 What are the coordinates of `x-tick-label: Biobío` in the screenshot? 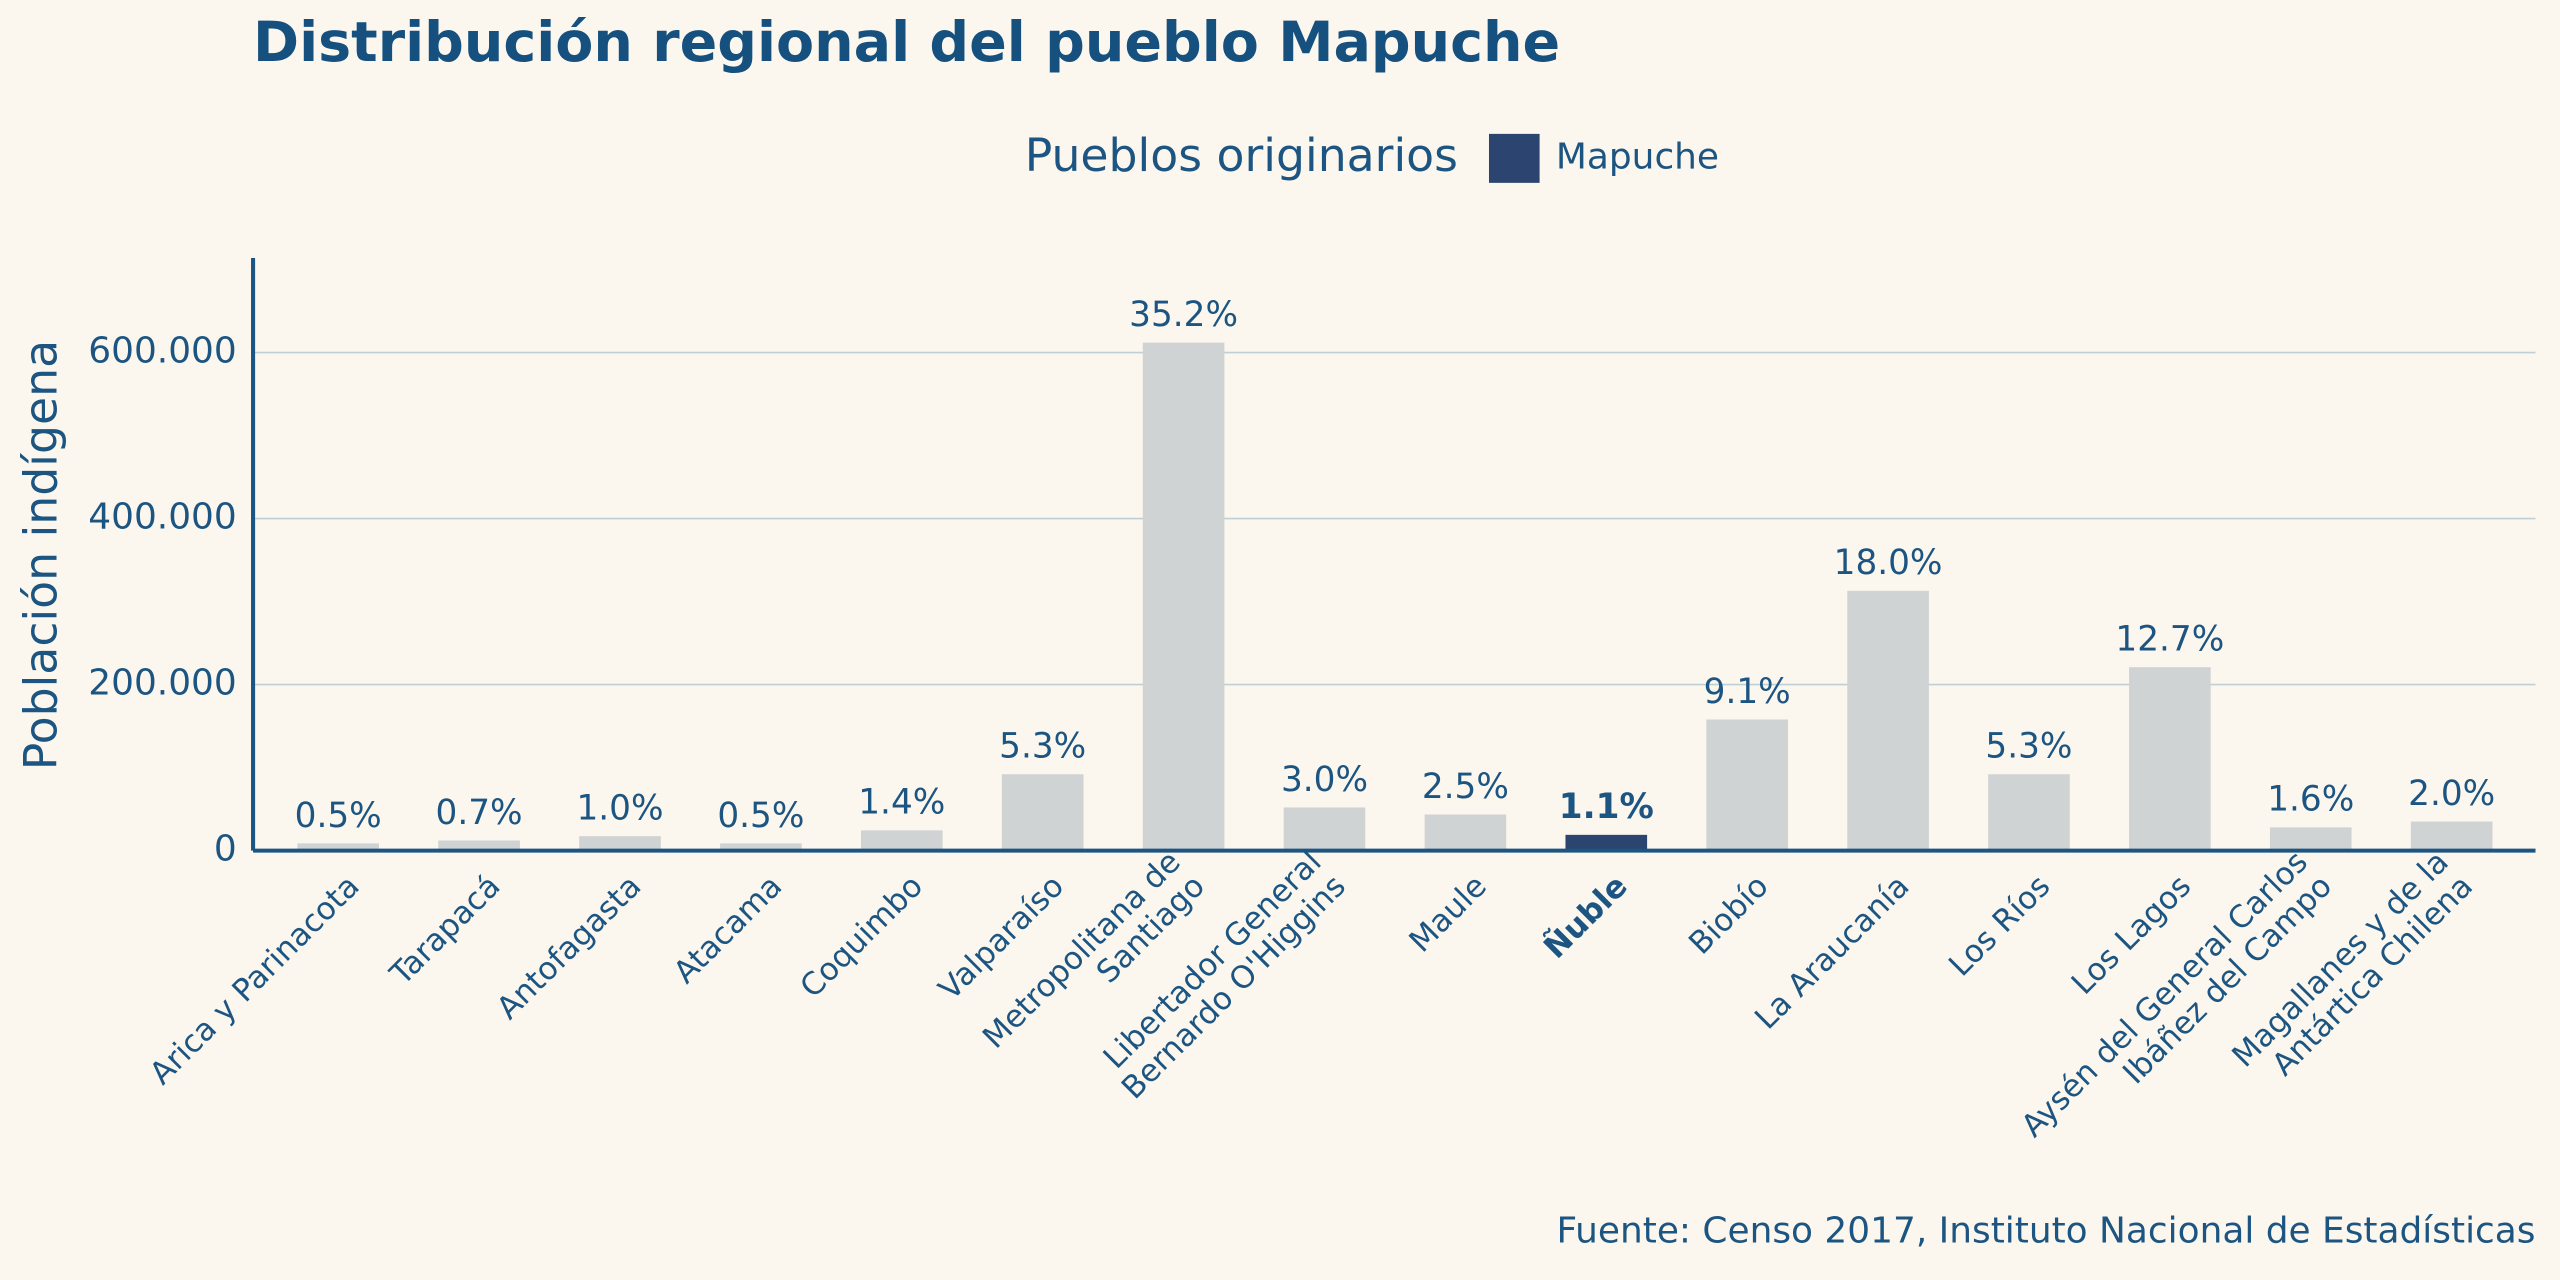 It's located at (1728, 914).